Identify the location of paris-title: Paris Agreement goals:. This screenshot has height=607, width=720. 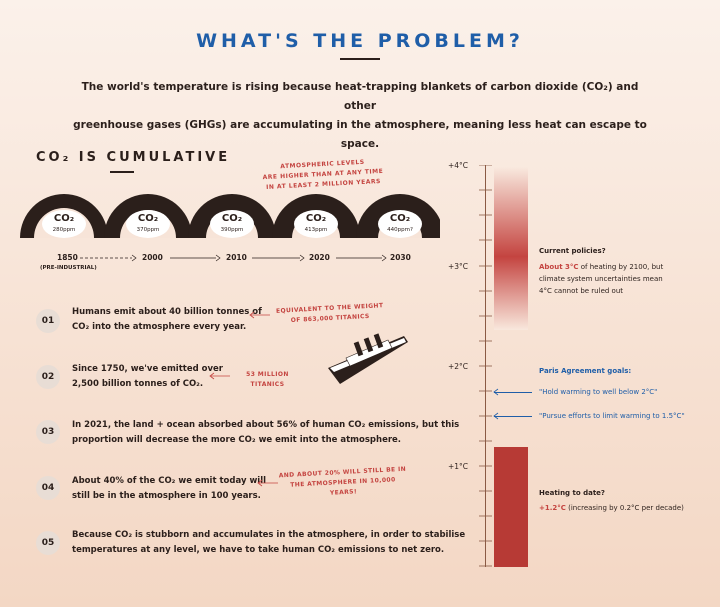
(585, 371).